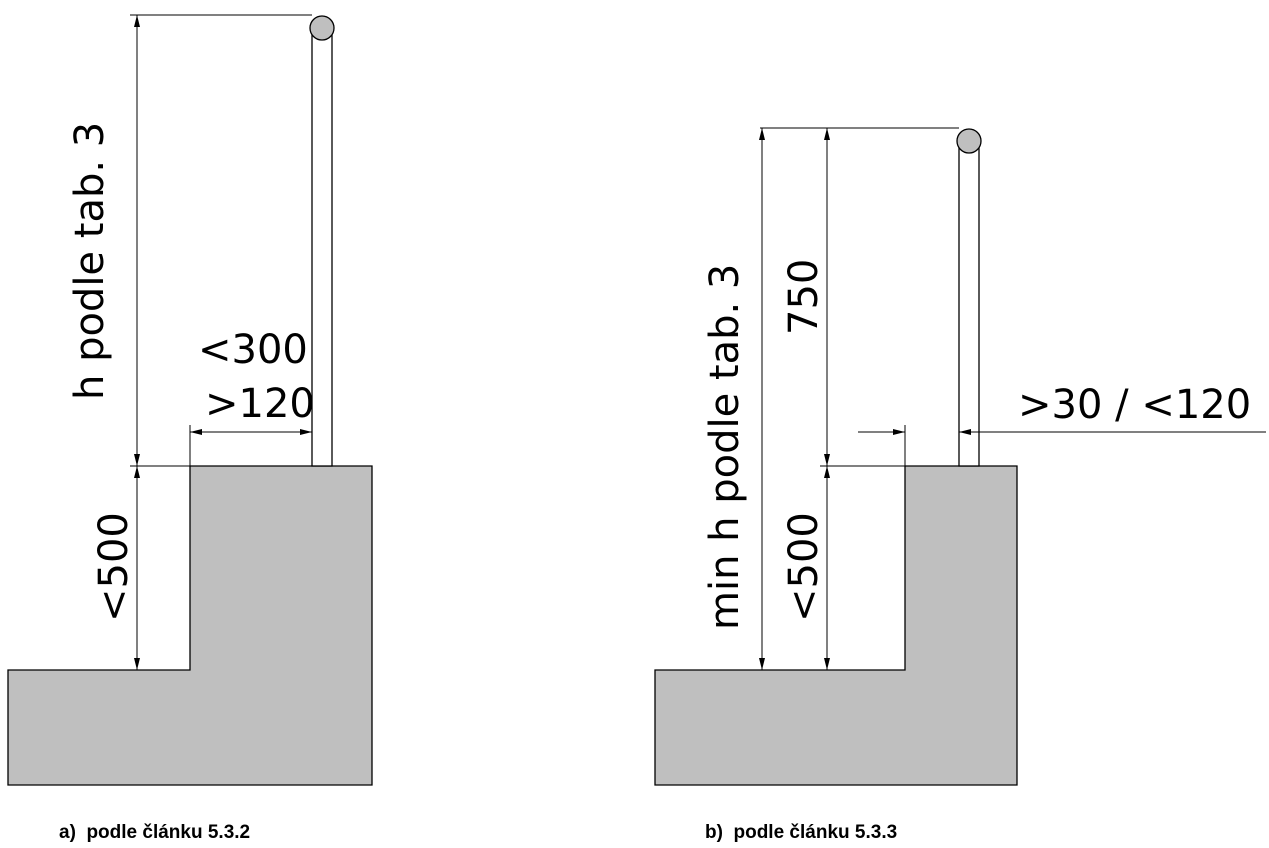 This screenshot has width=1269, height=848. I want to click on handrail-post-a, so click(322, 248).